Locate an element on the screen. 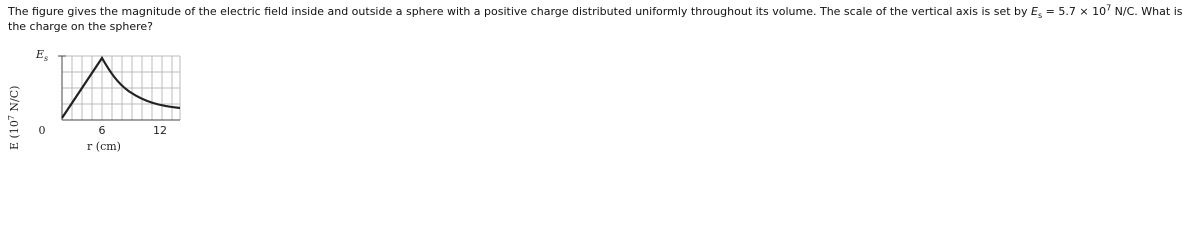  y-label-exp: 7 is located at coordinates (11, 117).